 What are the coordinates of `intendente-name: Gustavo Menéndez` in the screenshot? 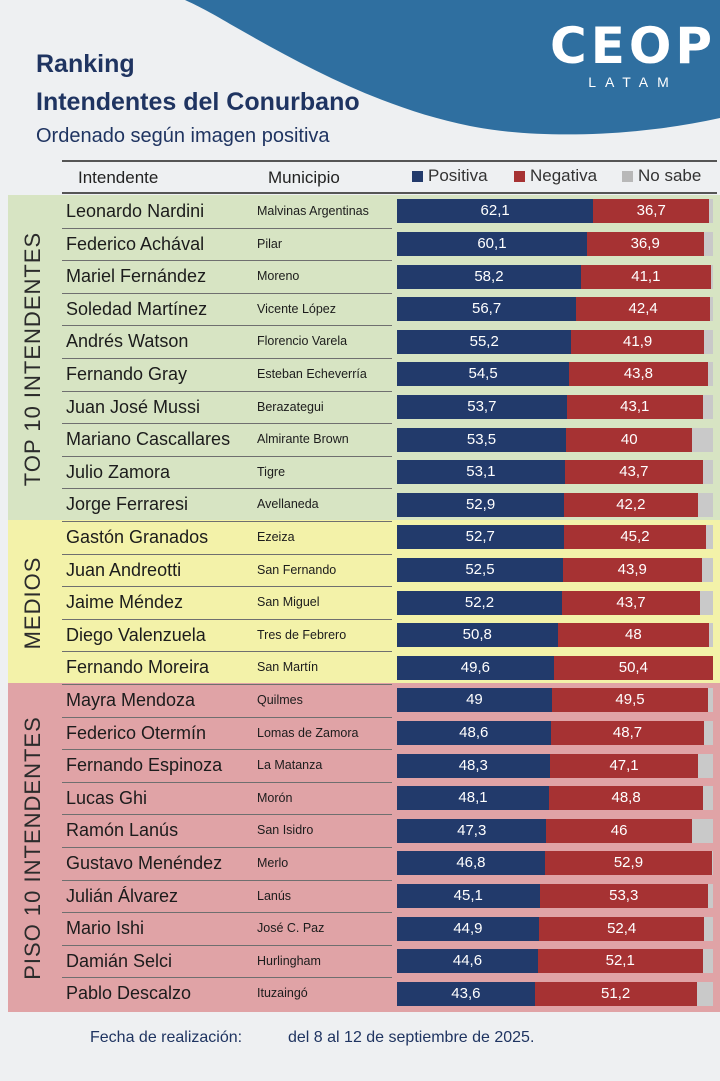 It's located at (144, 863).